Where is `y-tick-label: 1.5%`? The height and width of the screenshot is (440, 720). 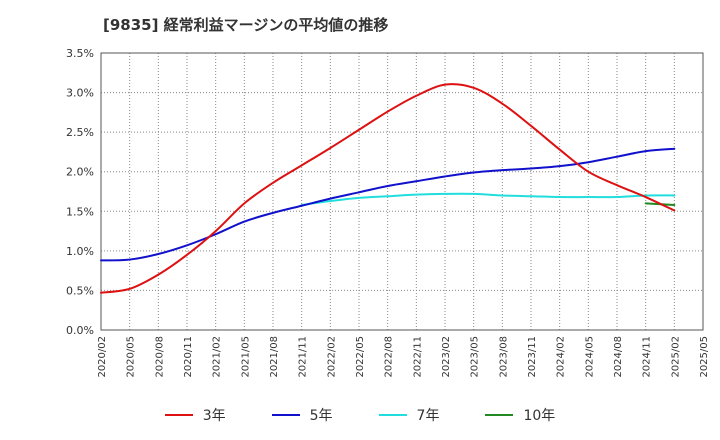
y-tick-label: 1.5% is located at coordinates (80, 211).